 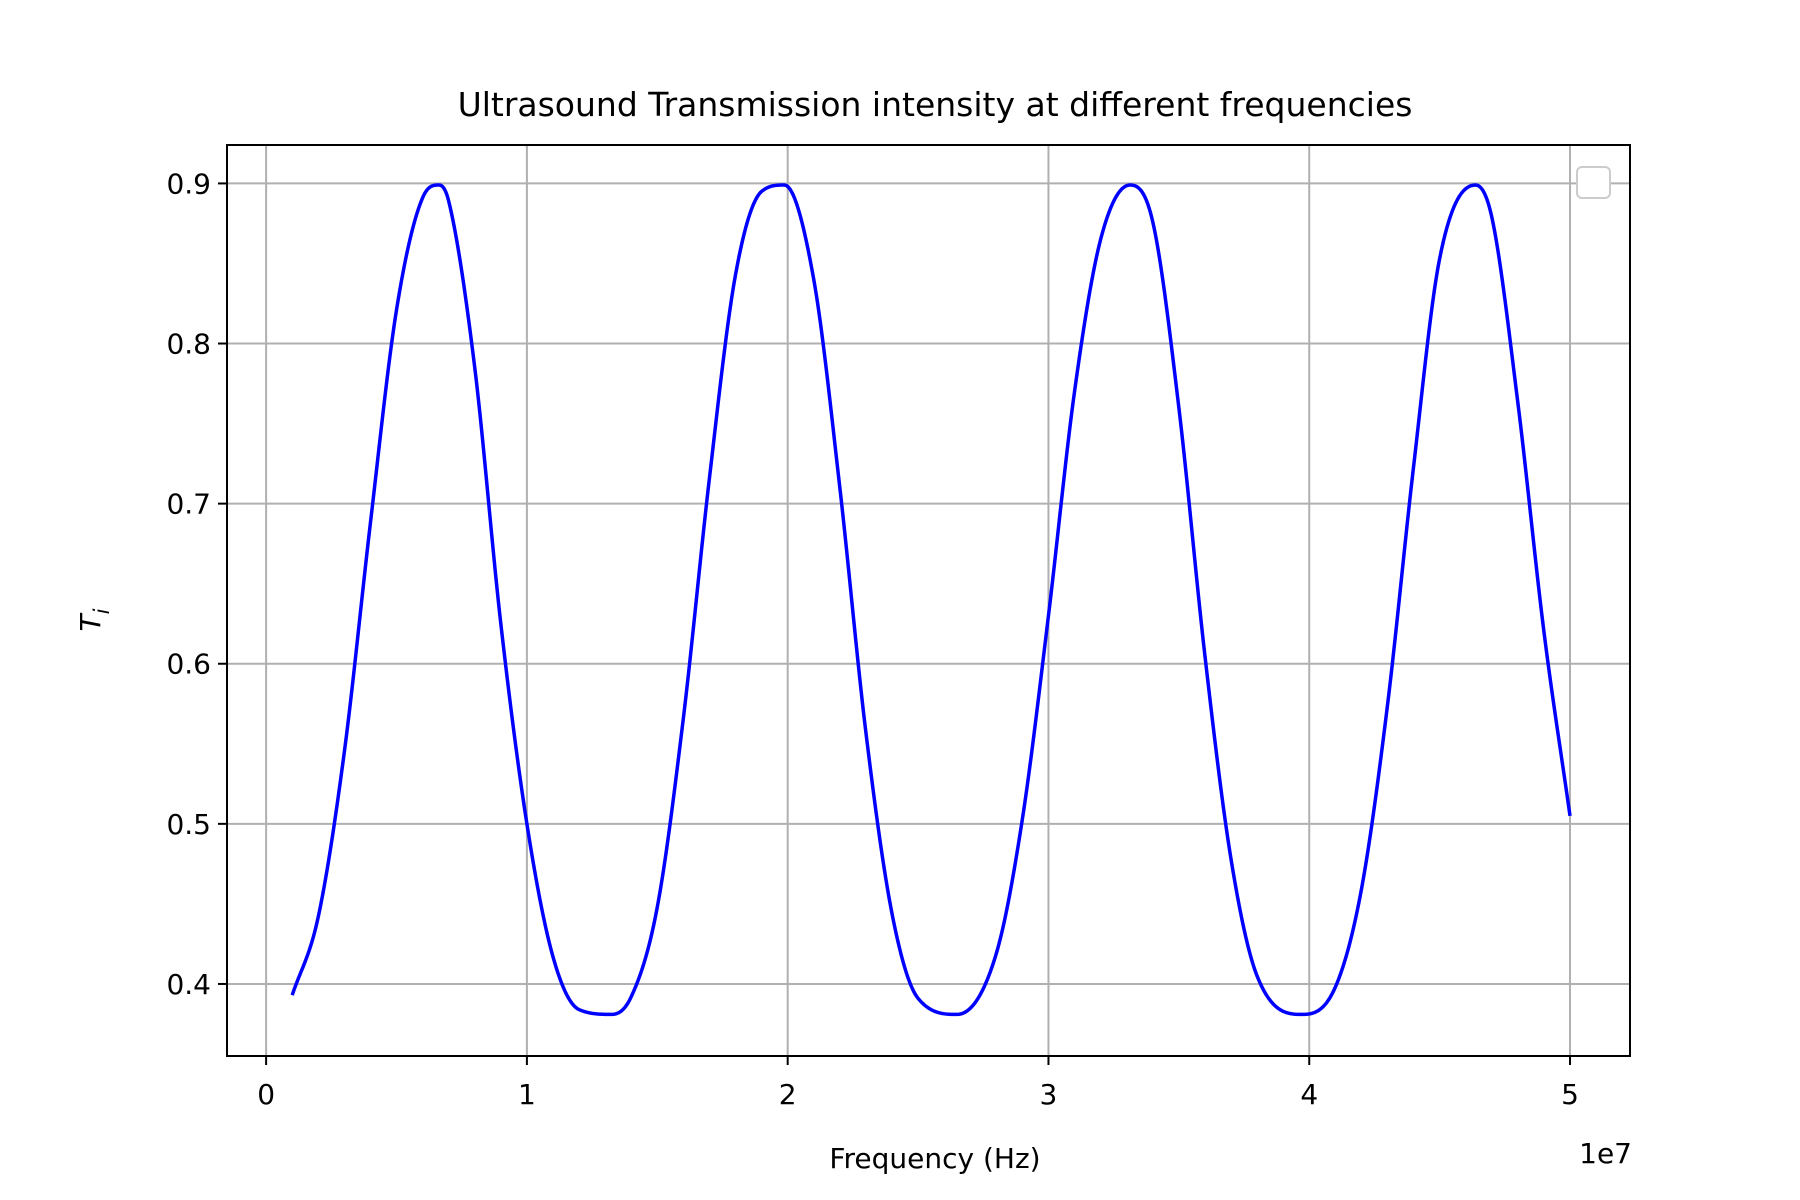 I want to click on y-tick-label: 0.5, so click(x=188, y=824).